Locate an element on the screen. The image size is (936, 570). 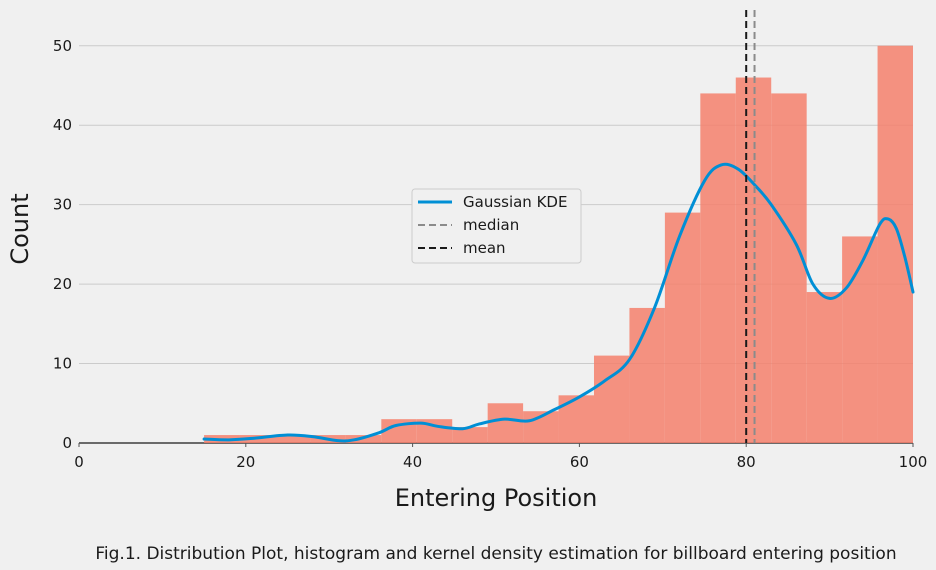
legend-mean-label: mean is located at coordinates (484, 248).